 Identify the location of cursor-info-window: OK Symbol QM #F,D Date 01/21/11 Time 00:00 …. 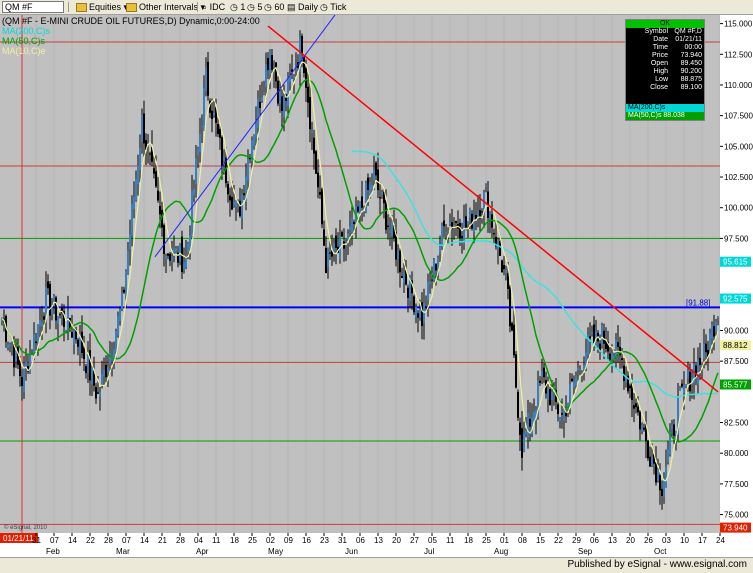
(665, 70).